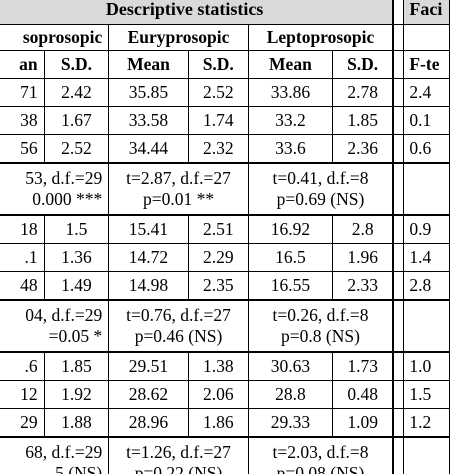 This screenshot has height=474, width=474. Describe the element at coordinates (75, 336) in the screenshot. I see `p-value-line: =0.05 *` at that location.